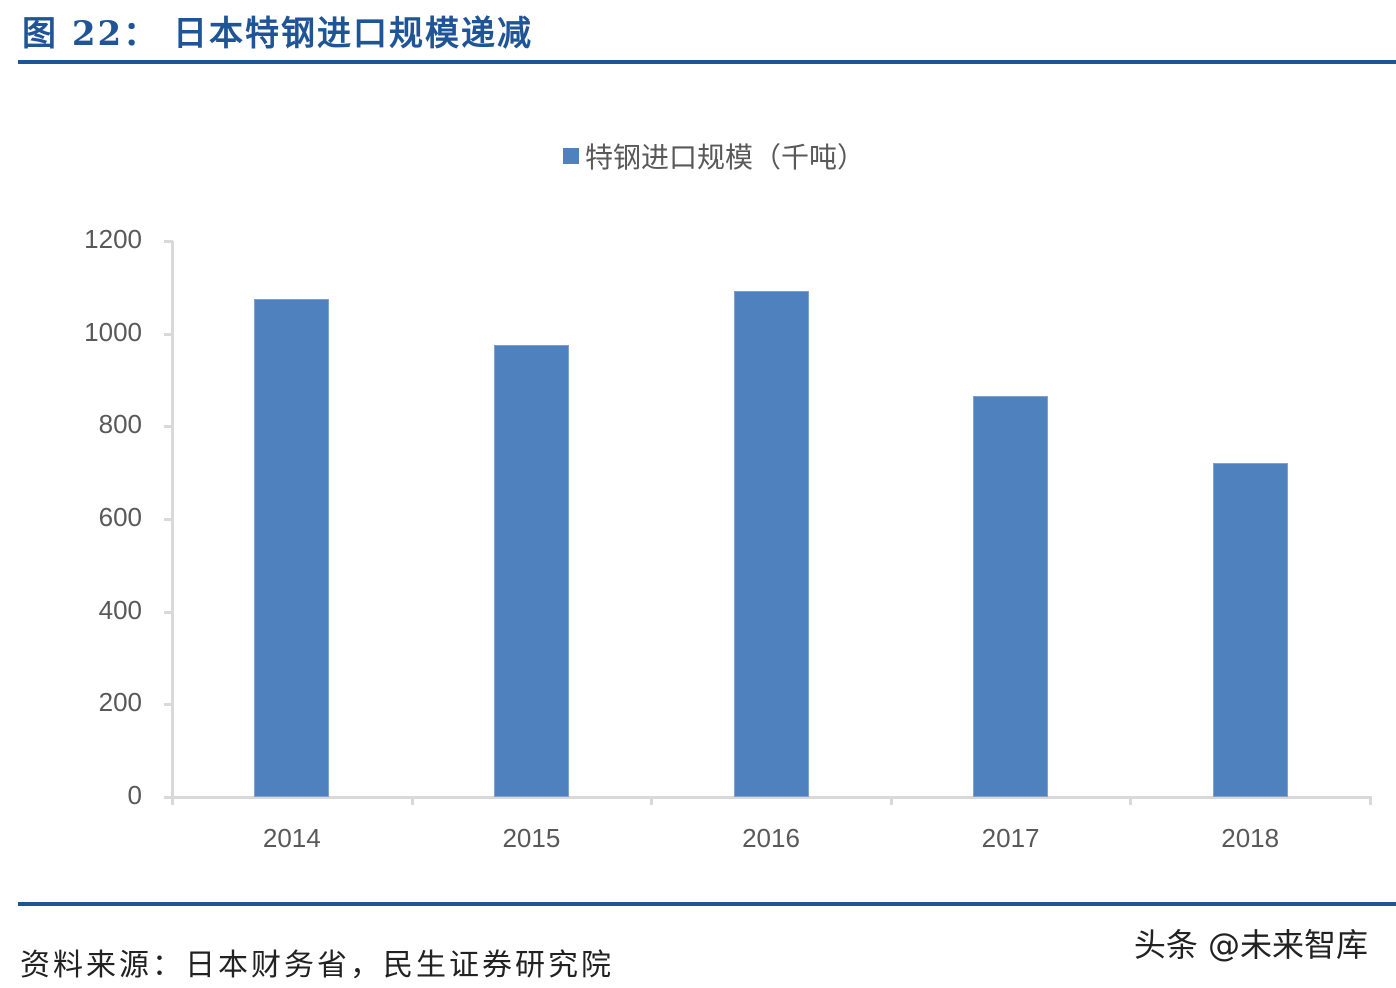  I want to click on chart-legend: 特钢进口规模（千吨）, so click(714, 156).